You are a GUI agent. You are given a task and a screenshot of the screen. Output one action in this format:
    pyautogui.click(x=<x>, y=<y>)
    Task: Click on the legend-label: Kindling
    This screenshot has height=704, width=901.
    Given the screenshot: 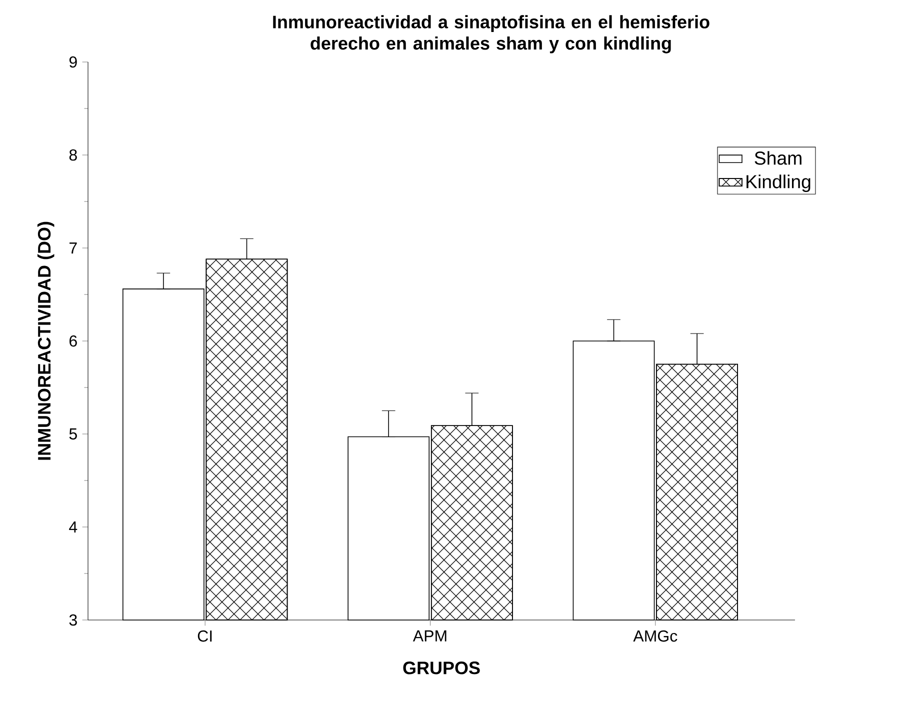 What is the action you would take?
    pyautogui.click(x=778, y=183)
    